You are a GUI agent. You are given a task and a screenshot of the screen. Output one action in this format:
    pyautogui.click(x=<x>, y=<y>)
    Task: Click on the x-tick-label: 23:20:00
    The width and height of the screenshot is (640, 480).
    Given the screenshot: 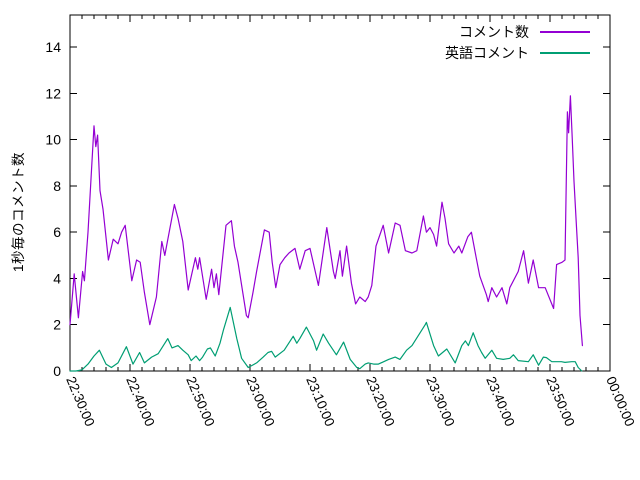 What is the action you would take?
    pyautogui.click(x=380, y=401)
    